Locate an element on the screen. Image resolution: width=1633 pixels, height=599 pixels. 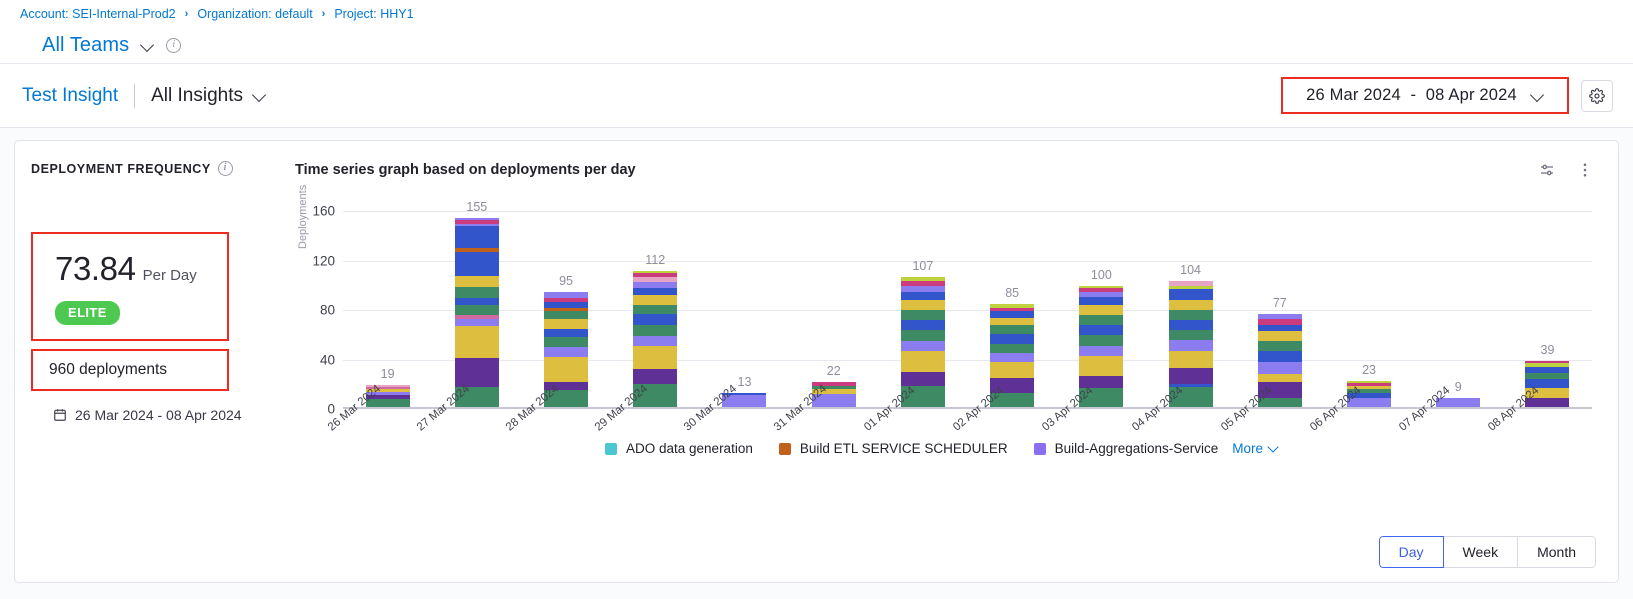
bar-group: 22 is located at coordinates (833, 304).